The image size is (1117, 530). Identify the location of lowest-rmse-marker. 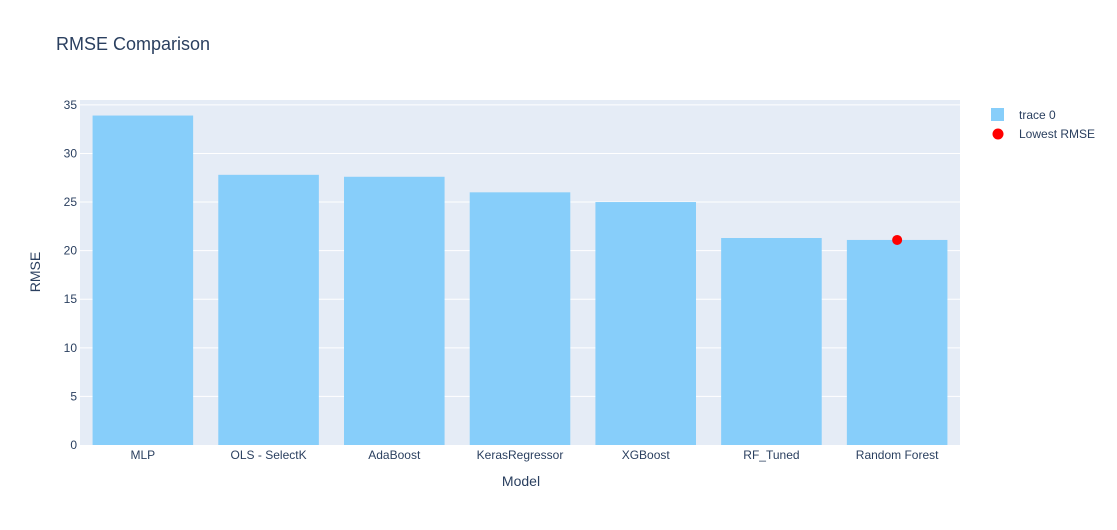
(897, 239).